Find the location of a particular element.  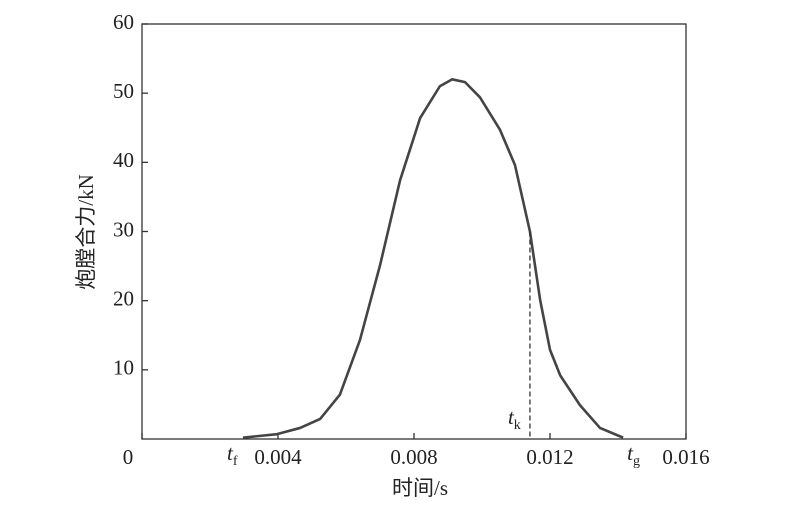

y-axis-label: 炮膛合力/kN is located at coordinates (86, 232).